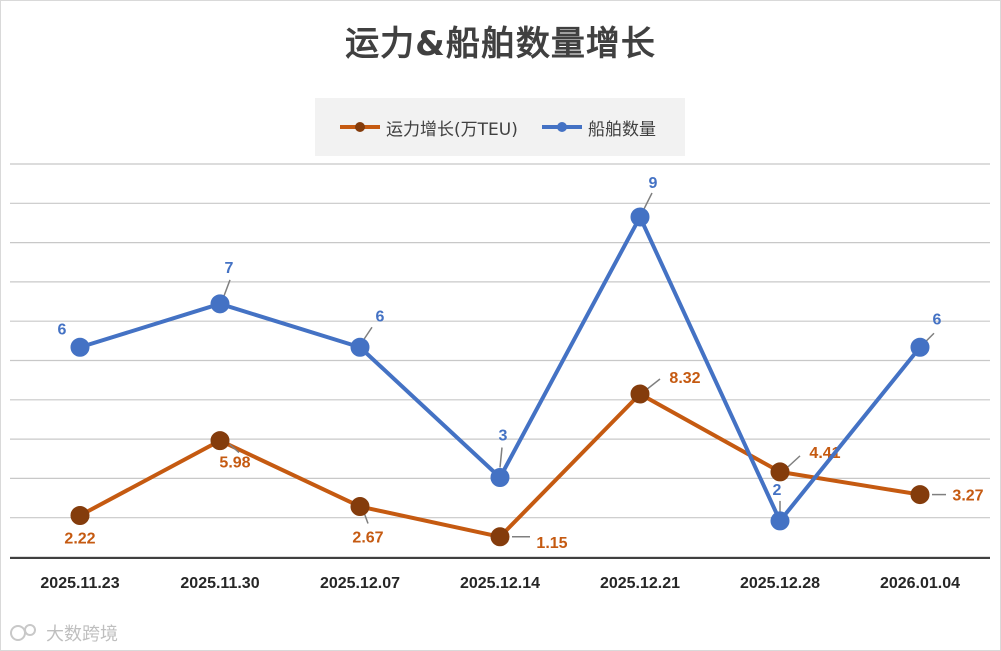 Image resolution: width=1001 pixels, height=651 pixels. I want to click on watermark: 大数跨境, so click(64, 633).